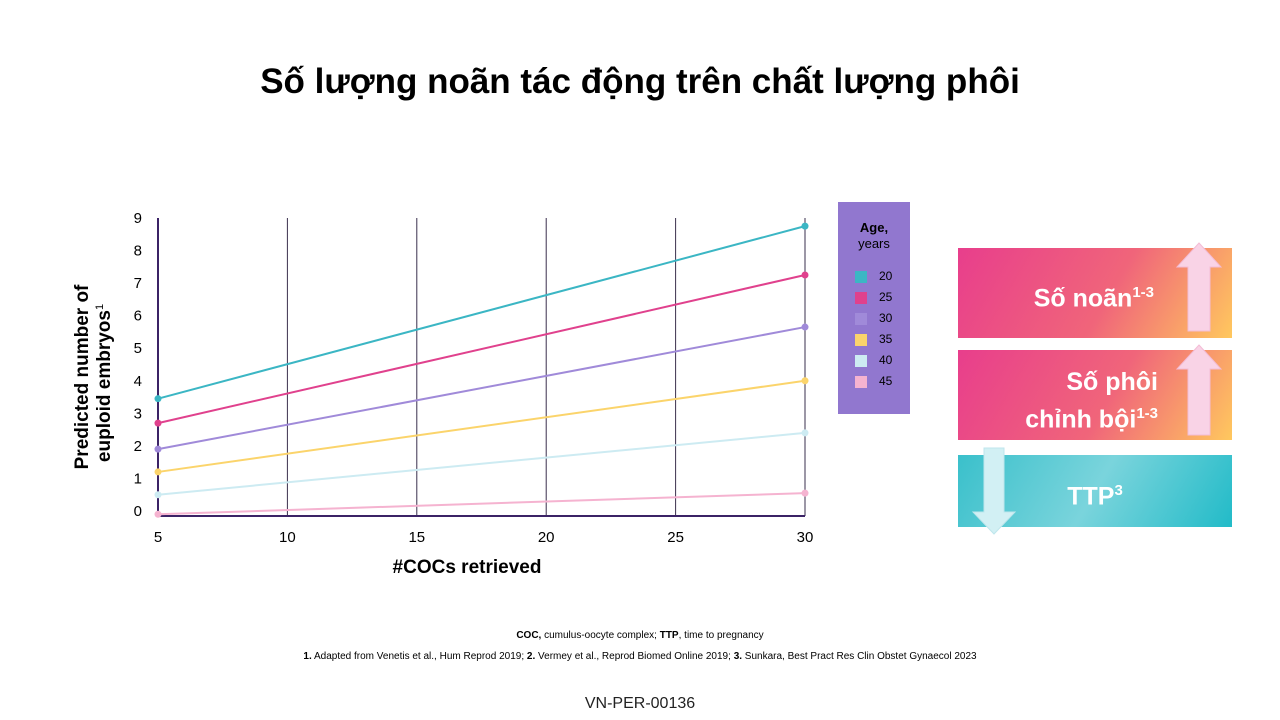 This screenshot has height=720, width=1280. What do you see at coordinates (886, 339) in the screenshot?
I see `legend-label-35: 35` at bounding box center [886, 339].